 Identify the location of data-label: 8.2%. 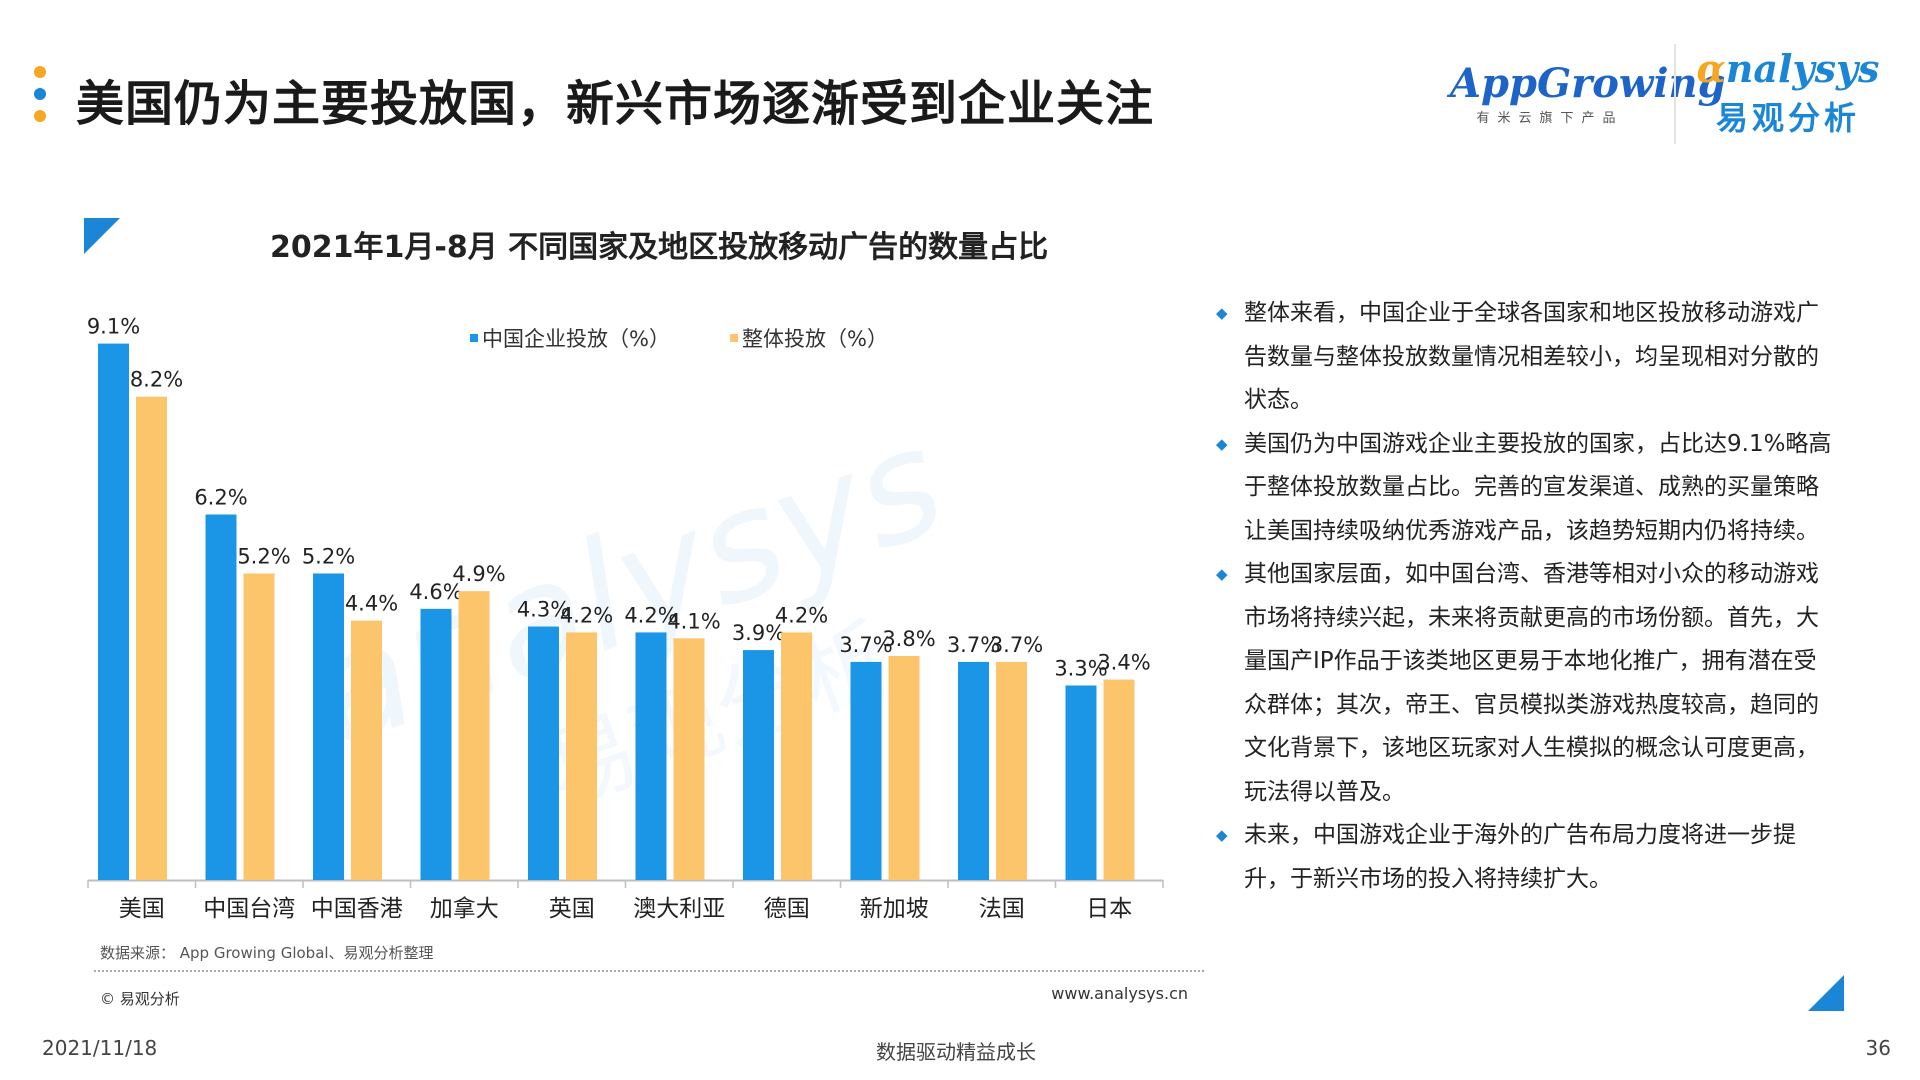
(156, 380).